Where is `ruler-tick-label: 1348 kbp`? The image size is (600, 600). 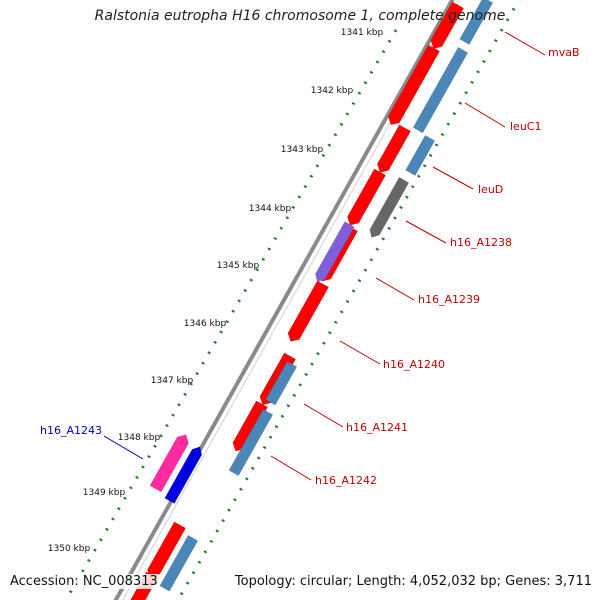
ruler-tick-label: 1348 kbp is located at coordinates (139, 438).